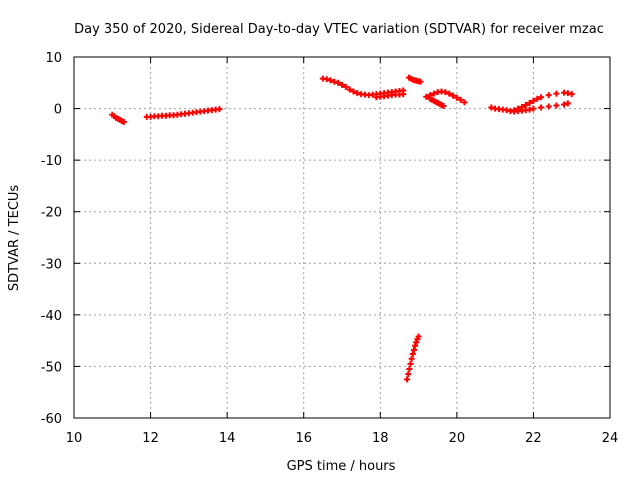  What do you see at coordinates (58, 110) in the screenshot?
I see `y-tick-label: 0` at bounding box center [58, 110].